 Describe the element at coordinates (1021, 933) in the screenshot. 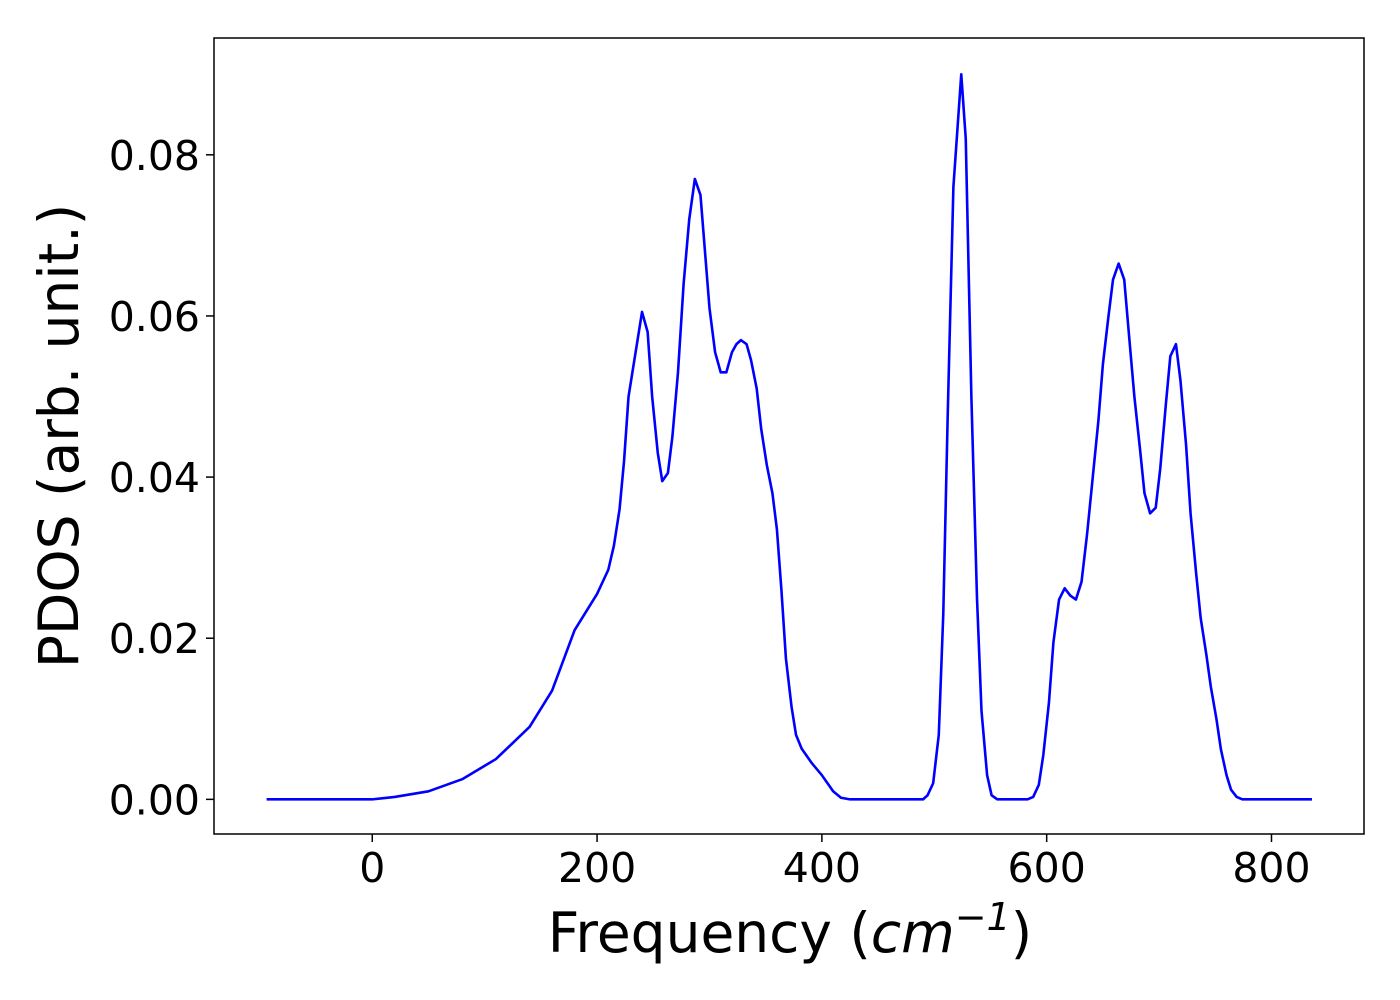

I see `x-label-close: )` at that location.